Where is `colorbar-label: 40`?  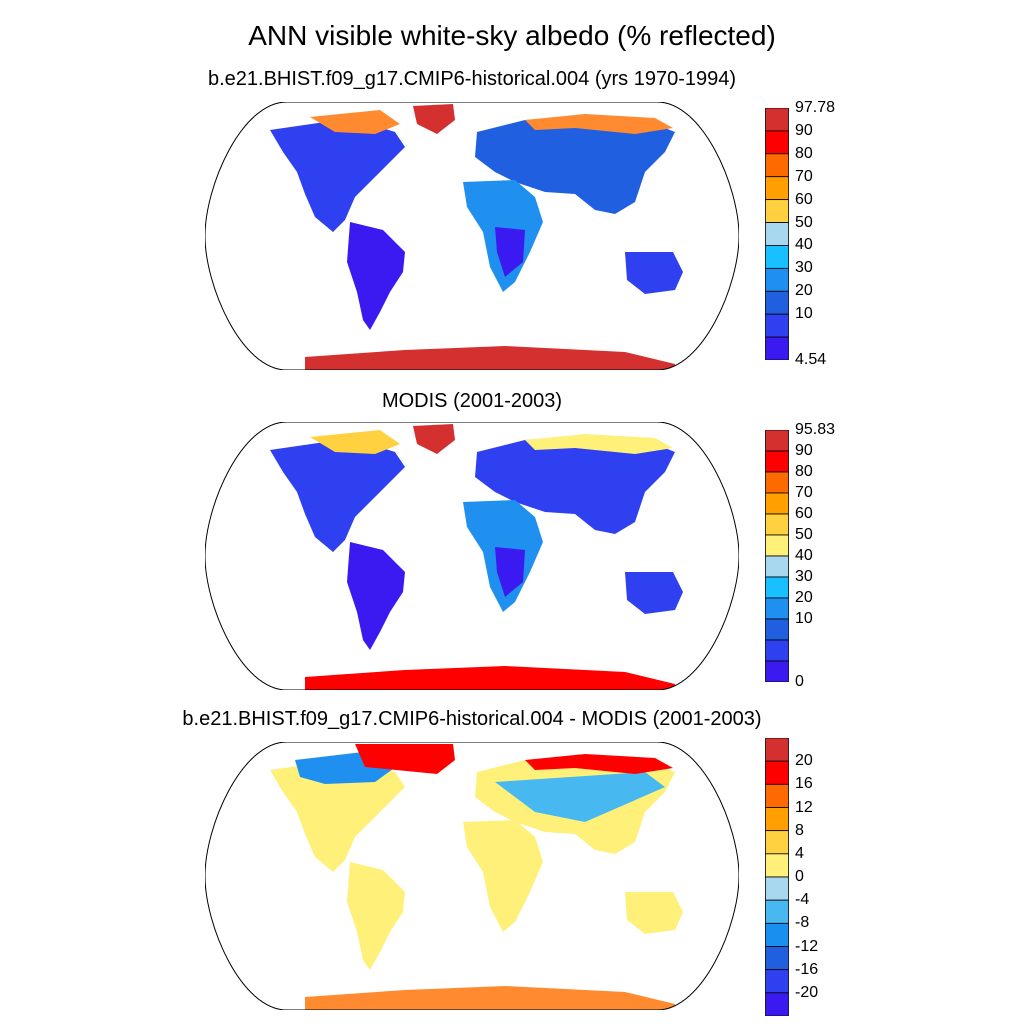 colorbar-label: 40 is located at coordinates (804, 555).